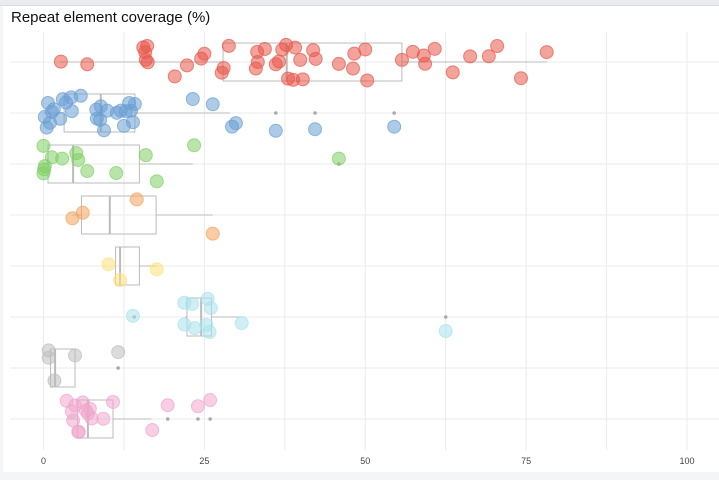  I want to click on browser-toolbar-strip, so click(359, 3).